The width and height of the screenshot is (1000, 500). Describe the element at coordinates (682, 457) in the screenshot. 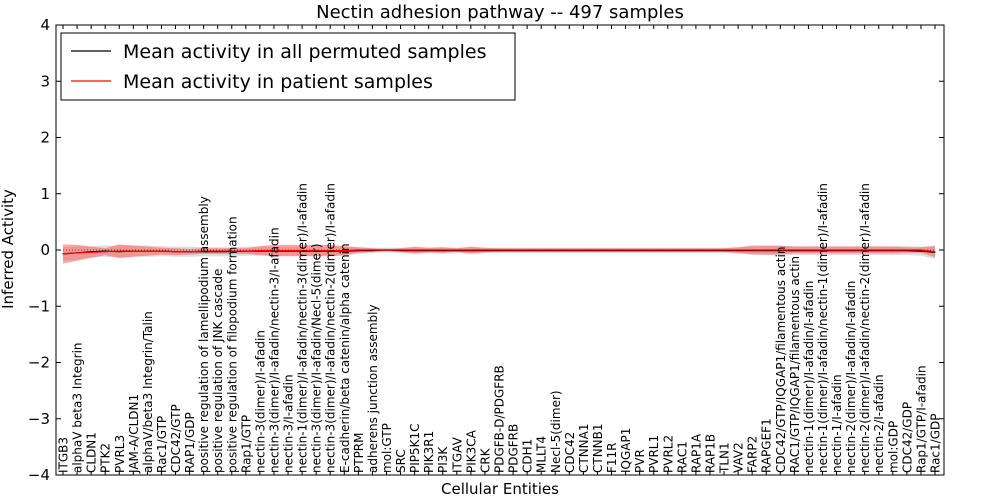

I see `x-tick-label: RAC1` at that location.